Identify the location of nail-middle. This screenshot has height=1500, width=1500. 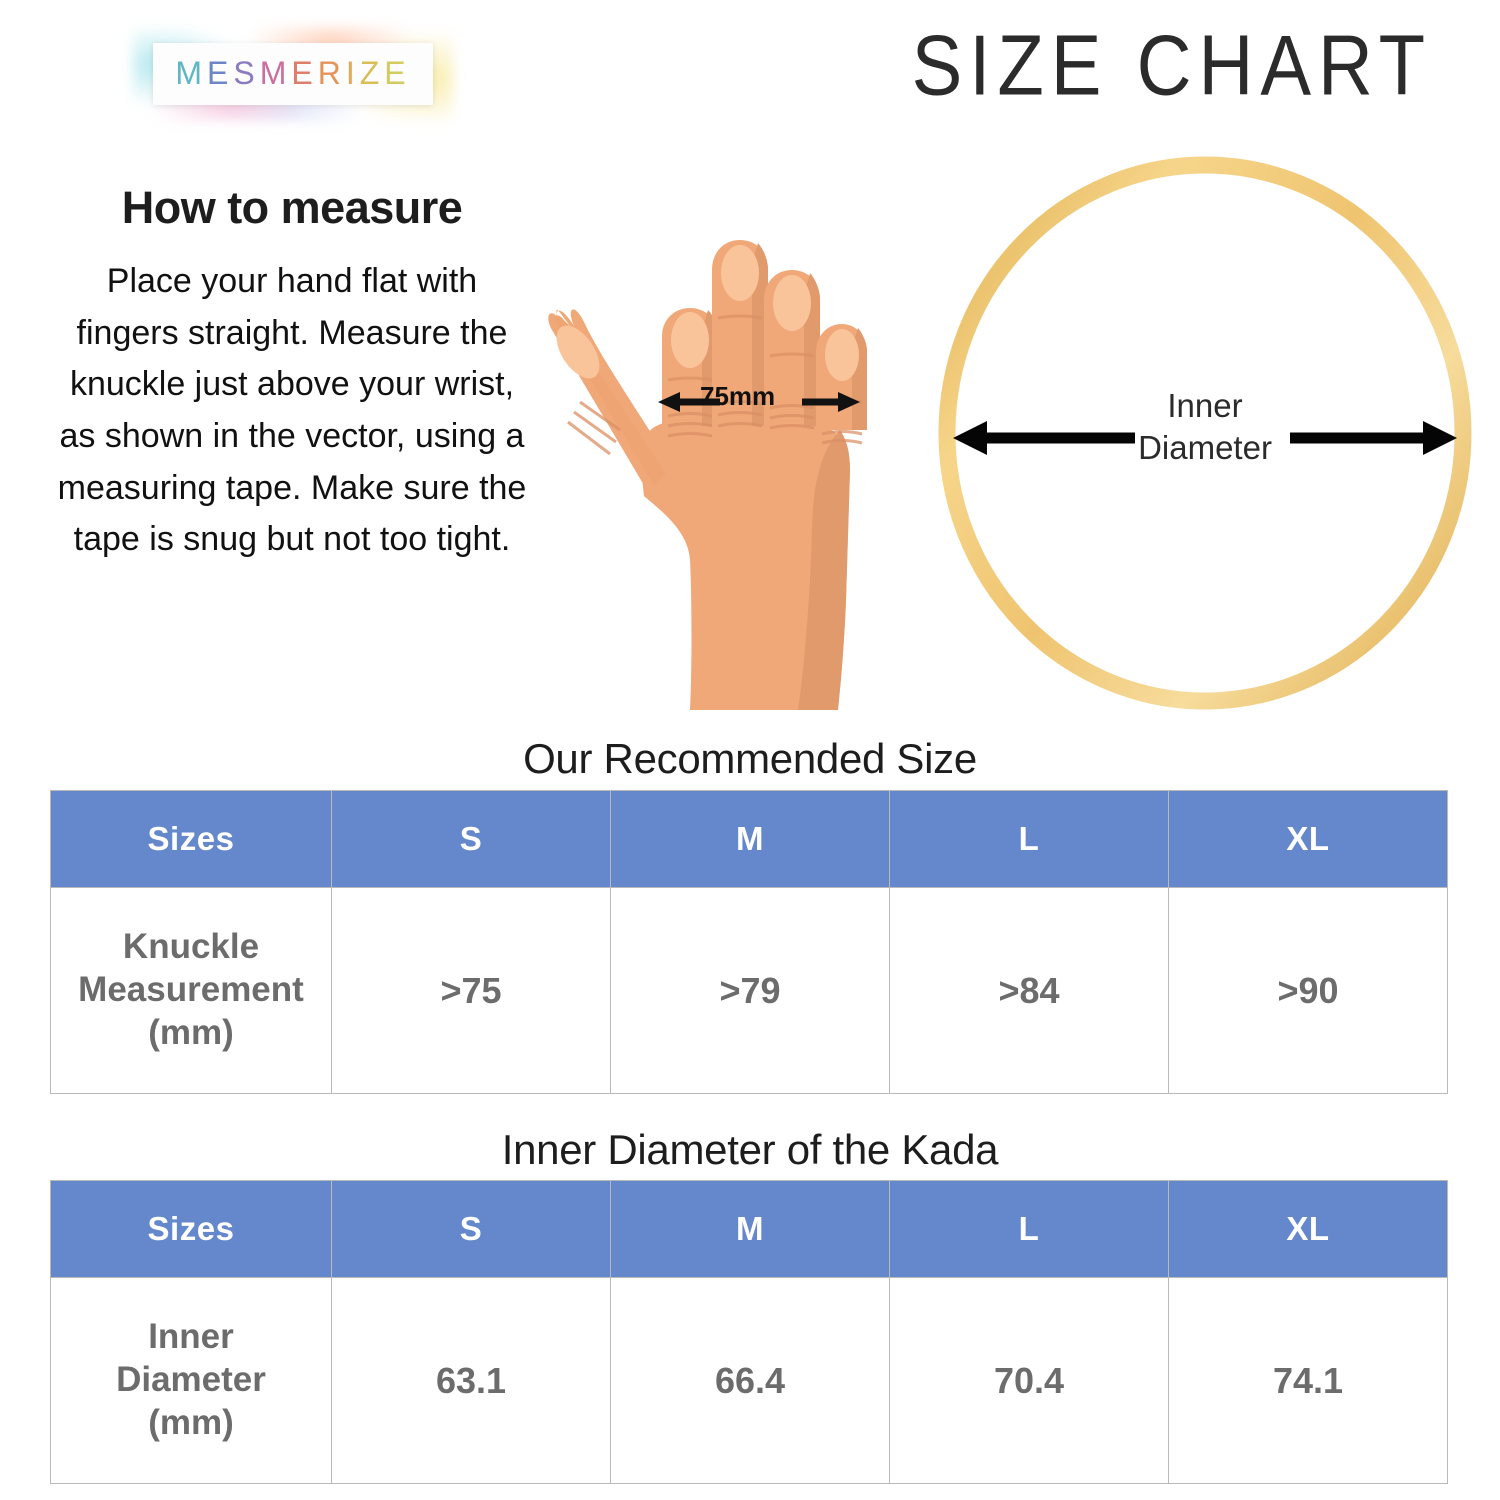
(740, 273).